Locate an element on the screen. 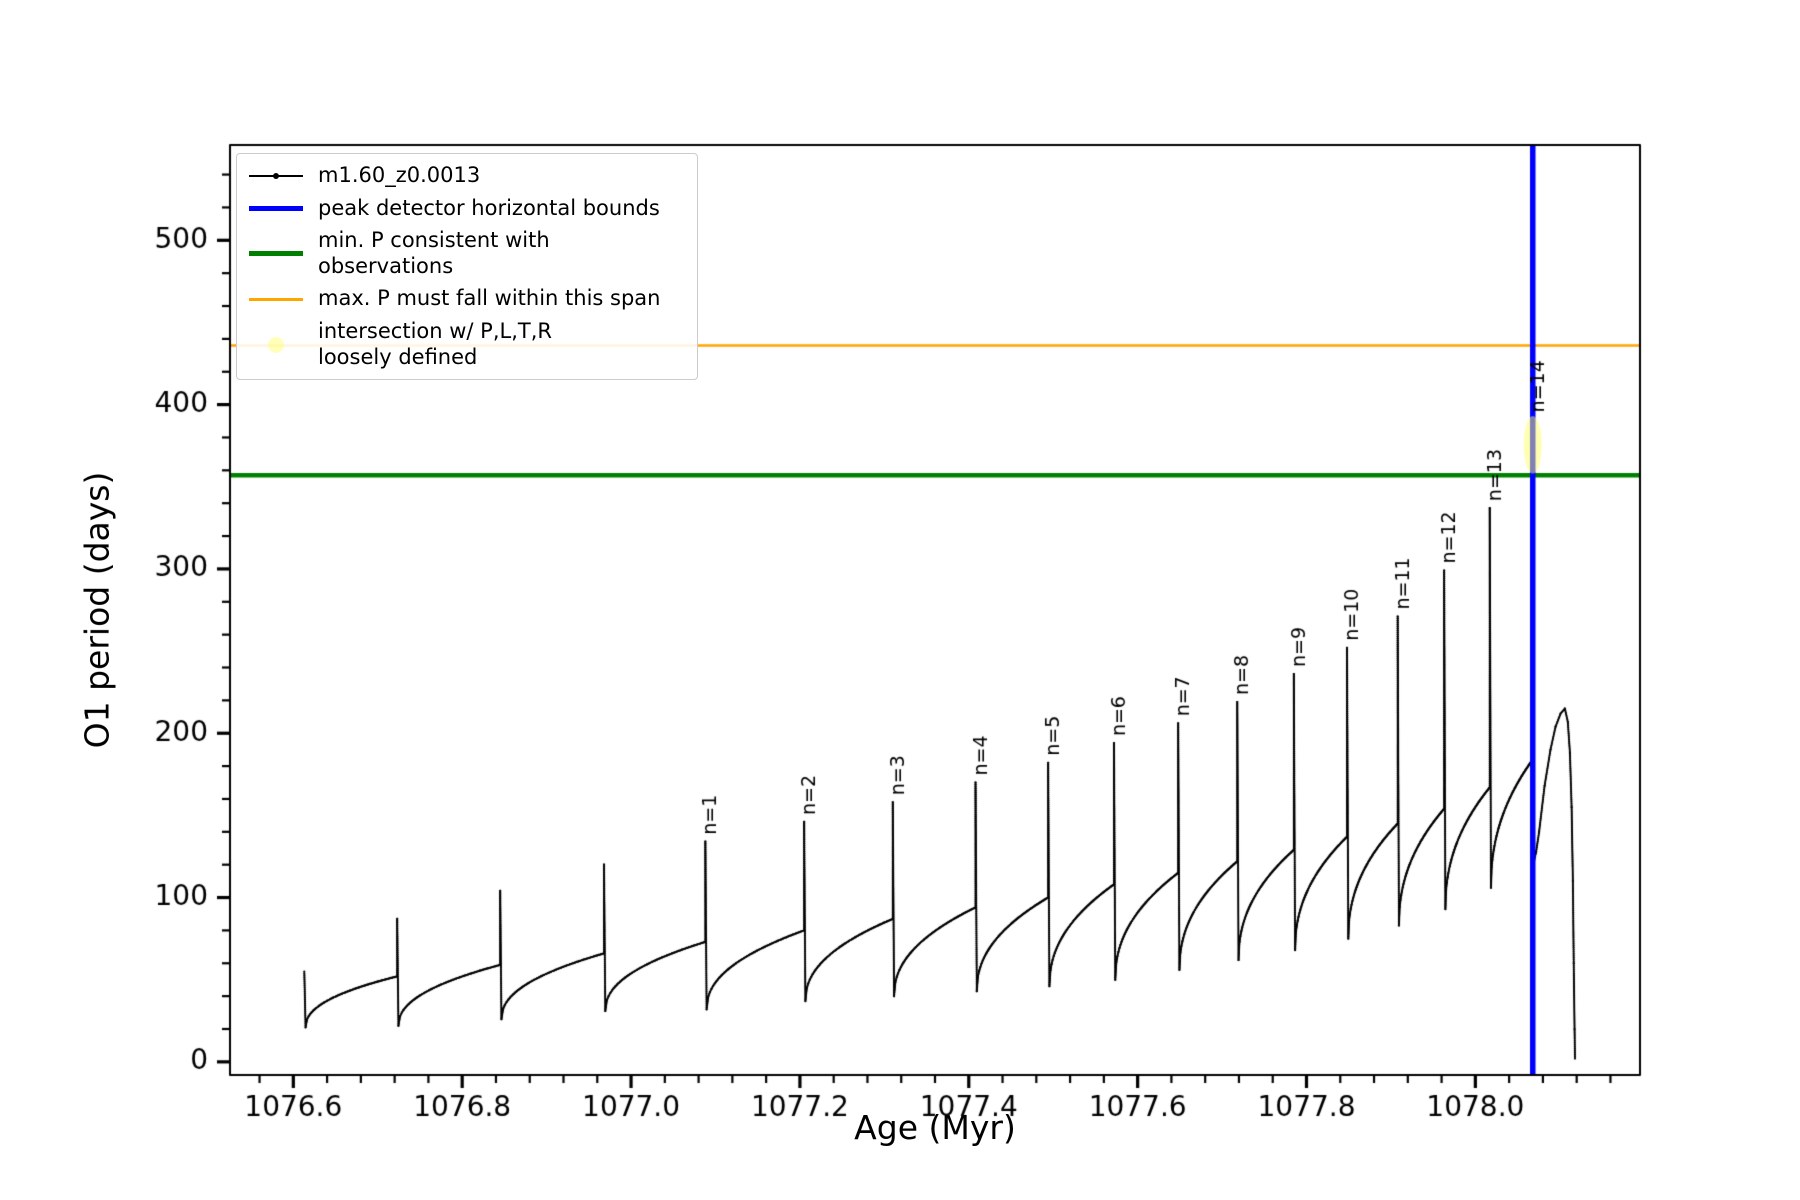 This screenshot has width=1800, height=1200. legend-entry-min-p: min. P consistent with observations is located at coordinates (467, 253).